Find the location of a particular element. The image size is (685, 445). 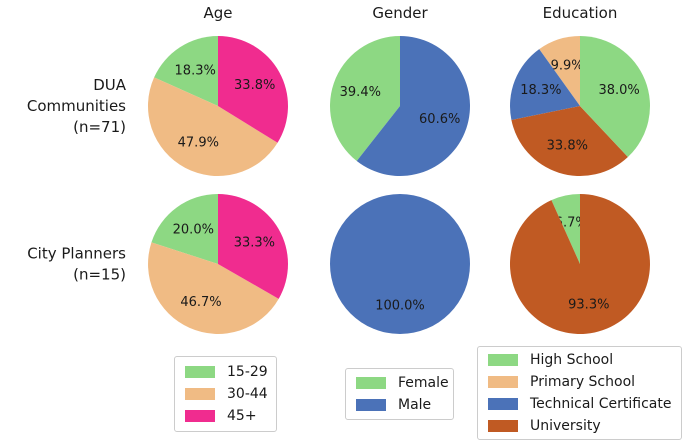

pie-r1-c0: 20.0% 46.7% 33.3% is located at coordinates (218, 264).